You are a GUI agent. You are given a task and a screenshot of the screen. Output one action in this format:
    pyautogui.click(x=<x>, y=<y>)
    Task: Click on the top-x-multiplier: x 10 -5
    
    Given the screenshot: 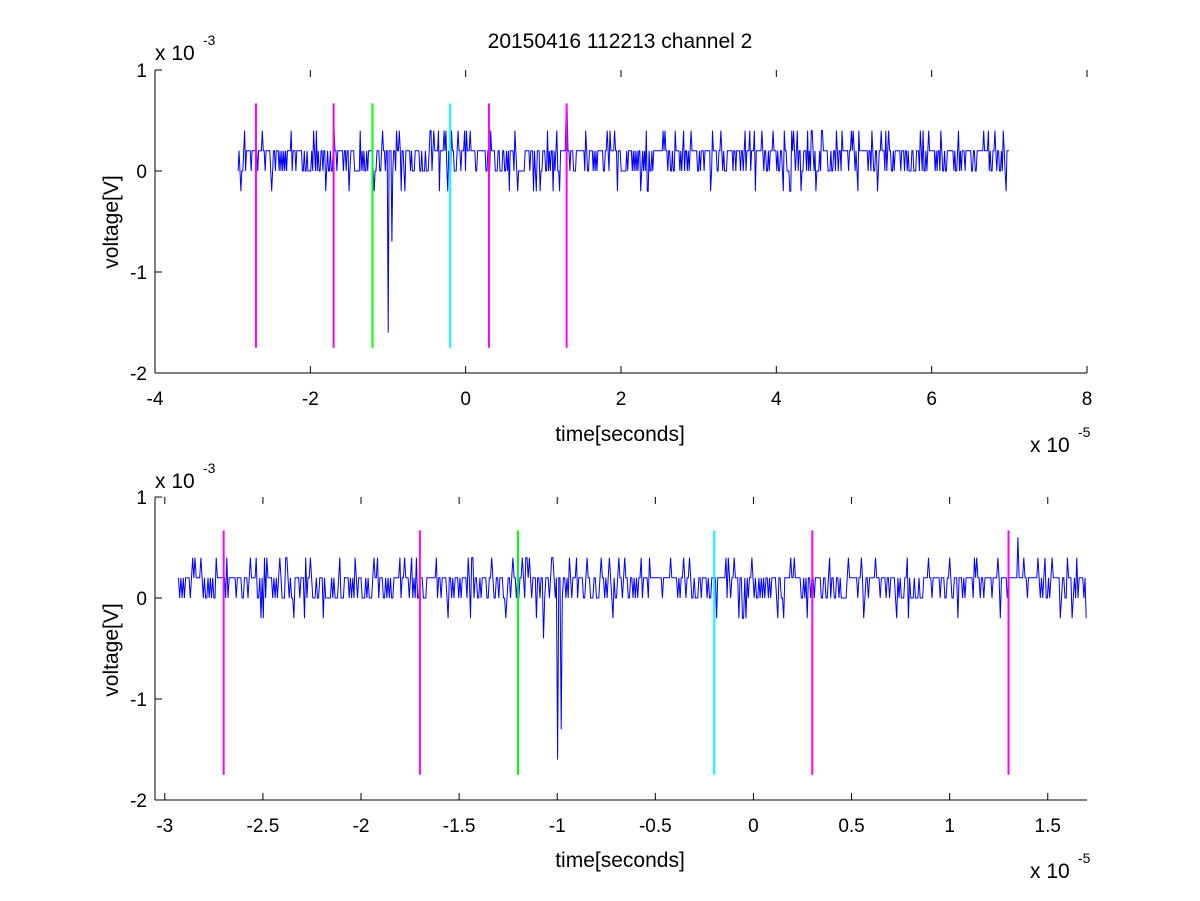 What is the action you would take?
    pyautogui.click(x=1060, y=440)
    